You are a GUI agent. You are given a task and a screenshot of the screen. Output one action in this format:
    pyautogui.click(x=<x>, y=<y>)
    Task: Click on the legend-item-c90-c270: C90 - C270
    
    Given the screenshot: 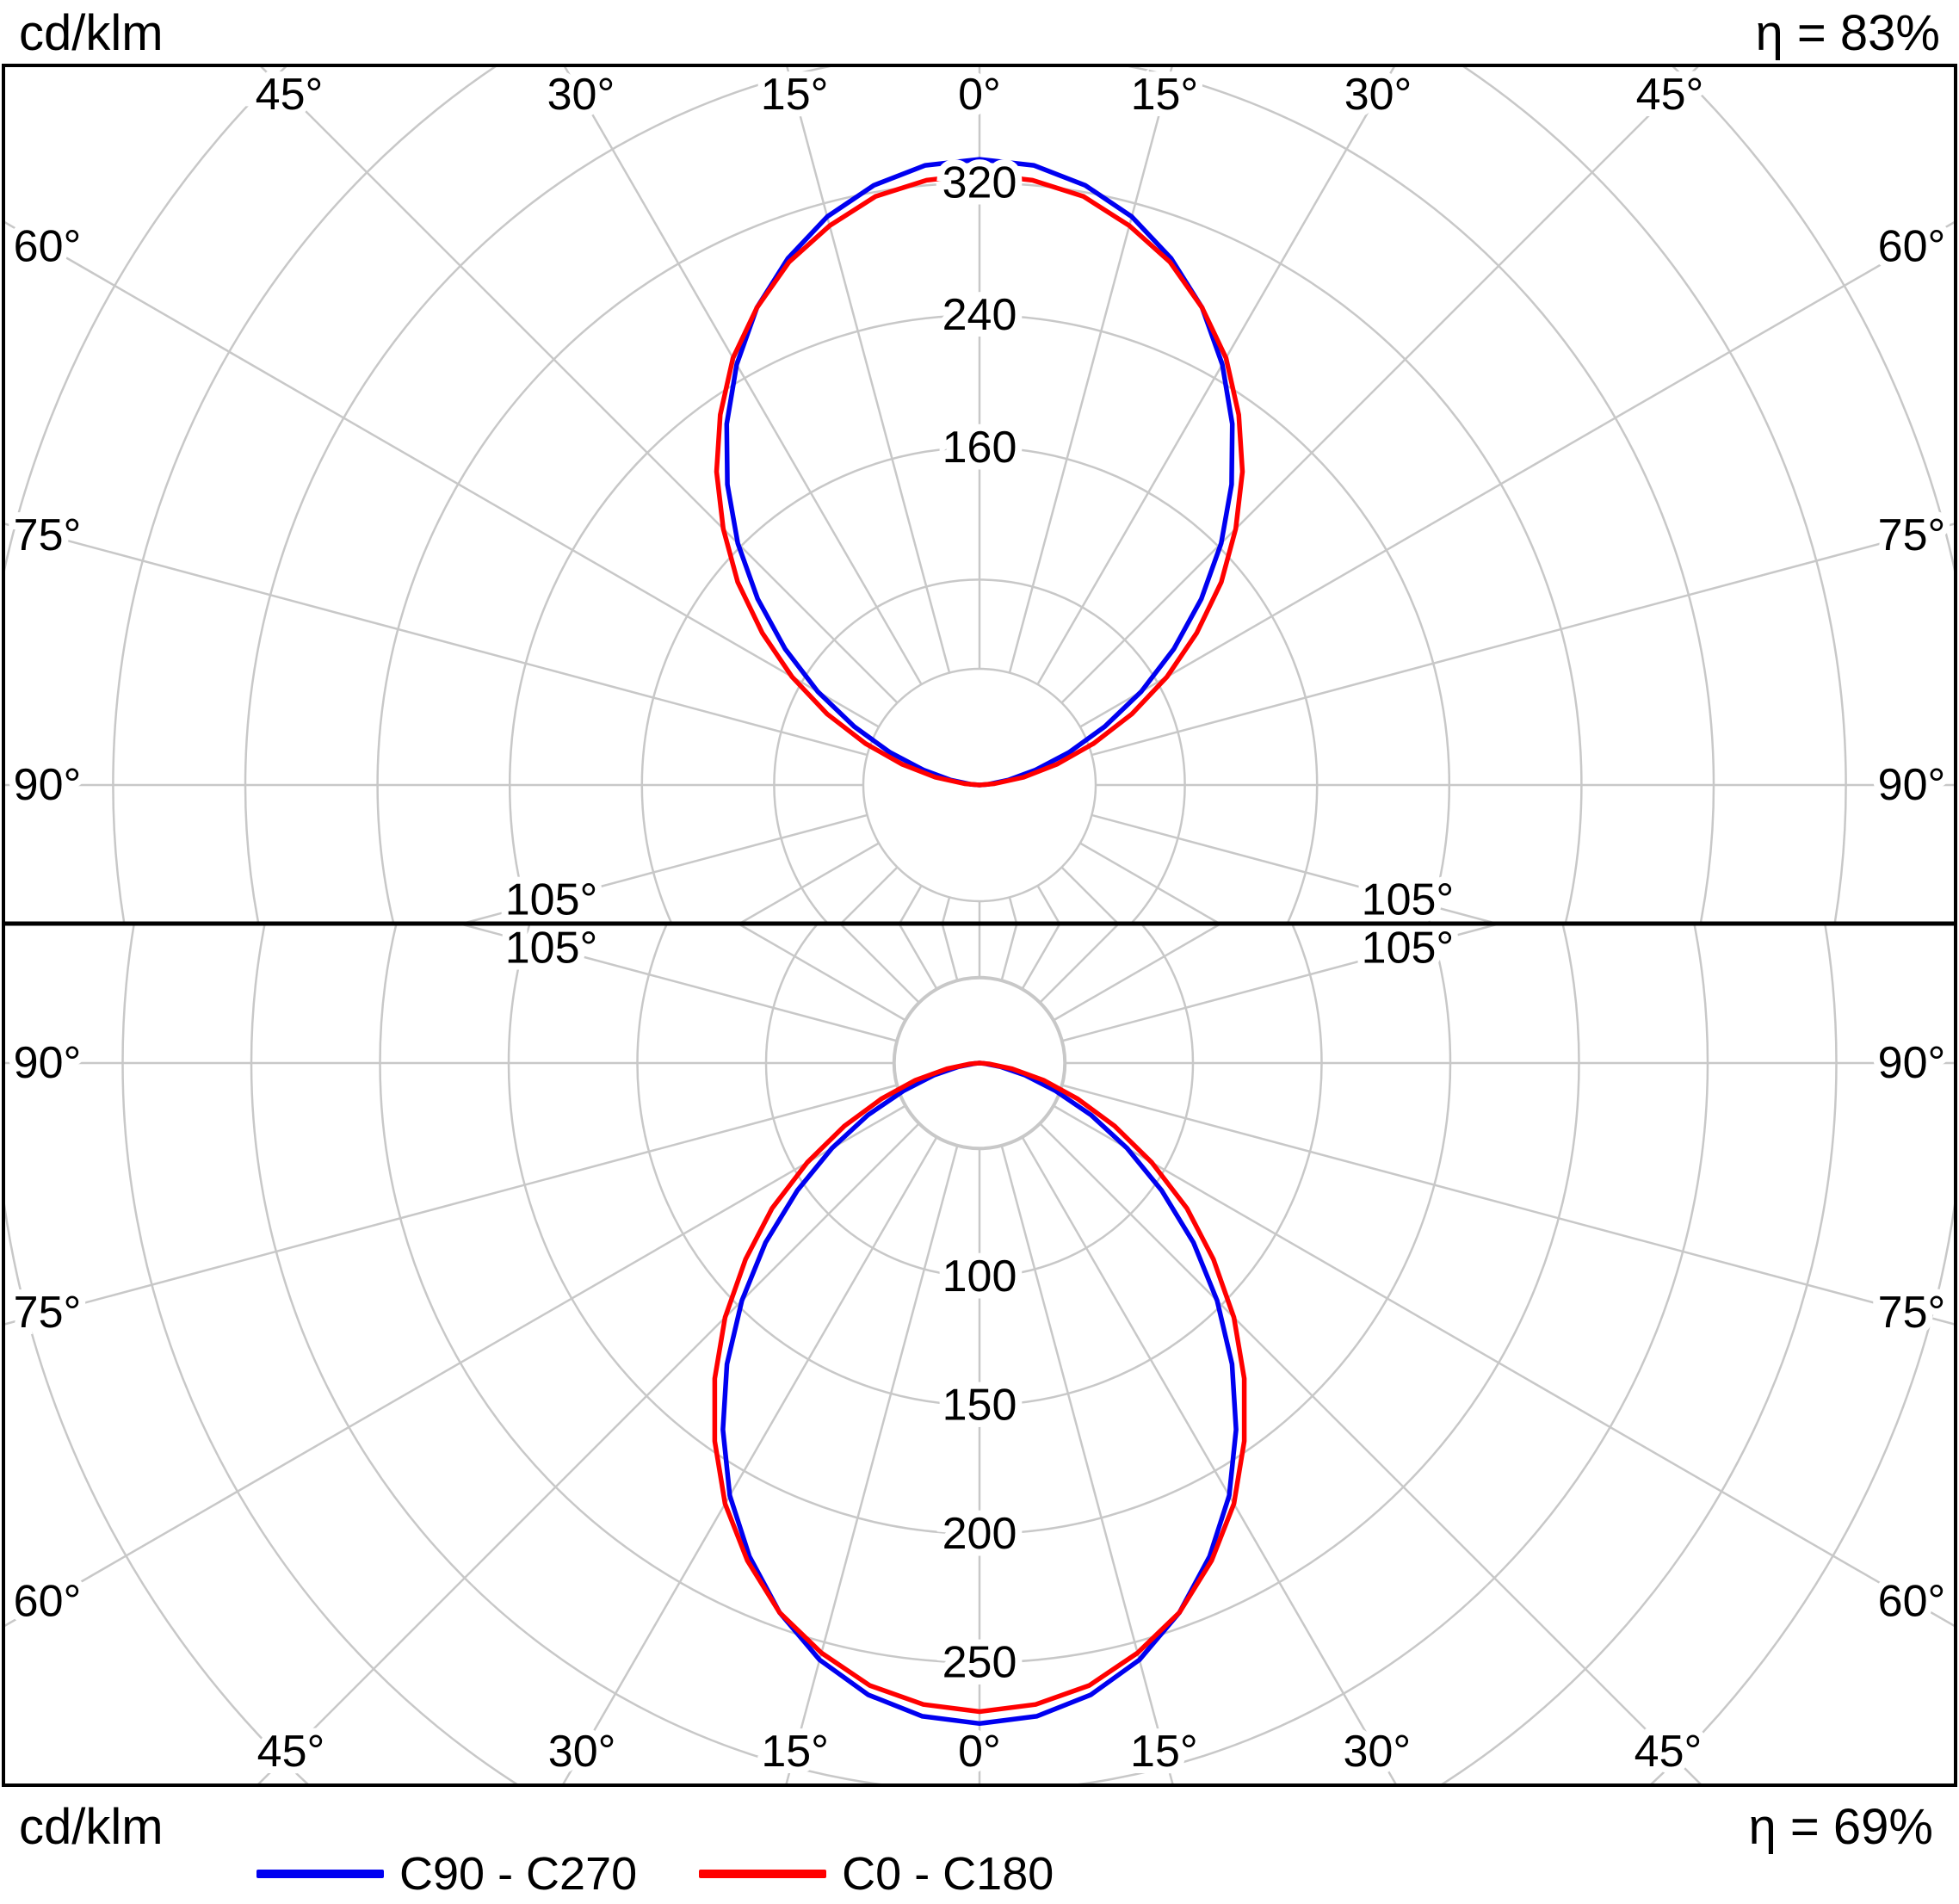 What is the action you would take?
    pyautogui.click(x=446, y=1874)
    